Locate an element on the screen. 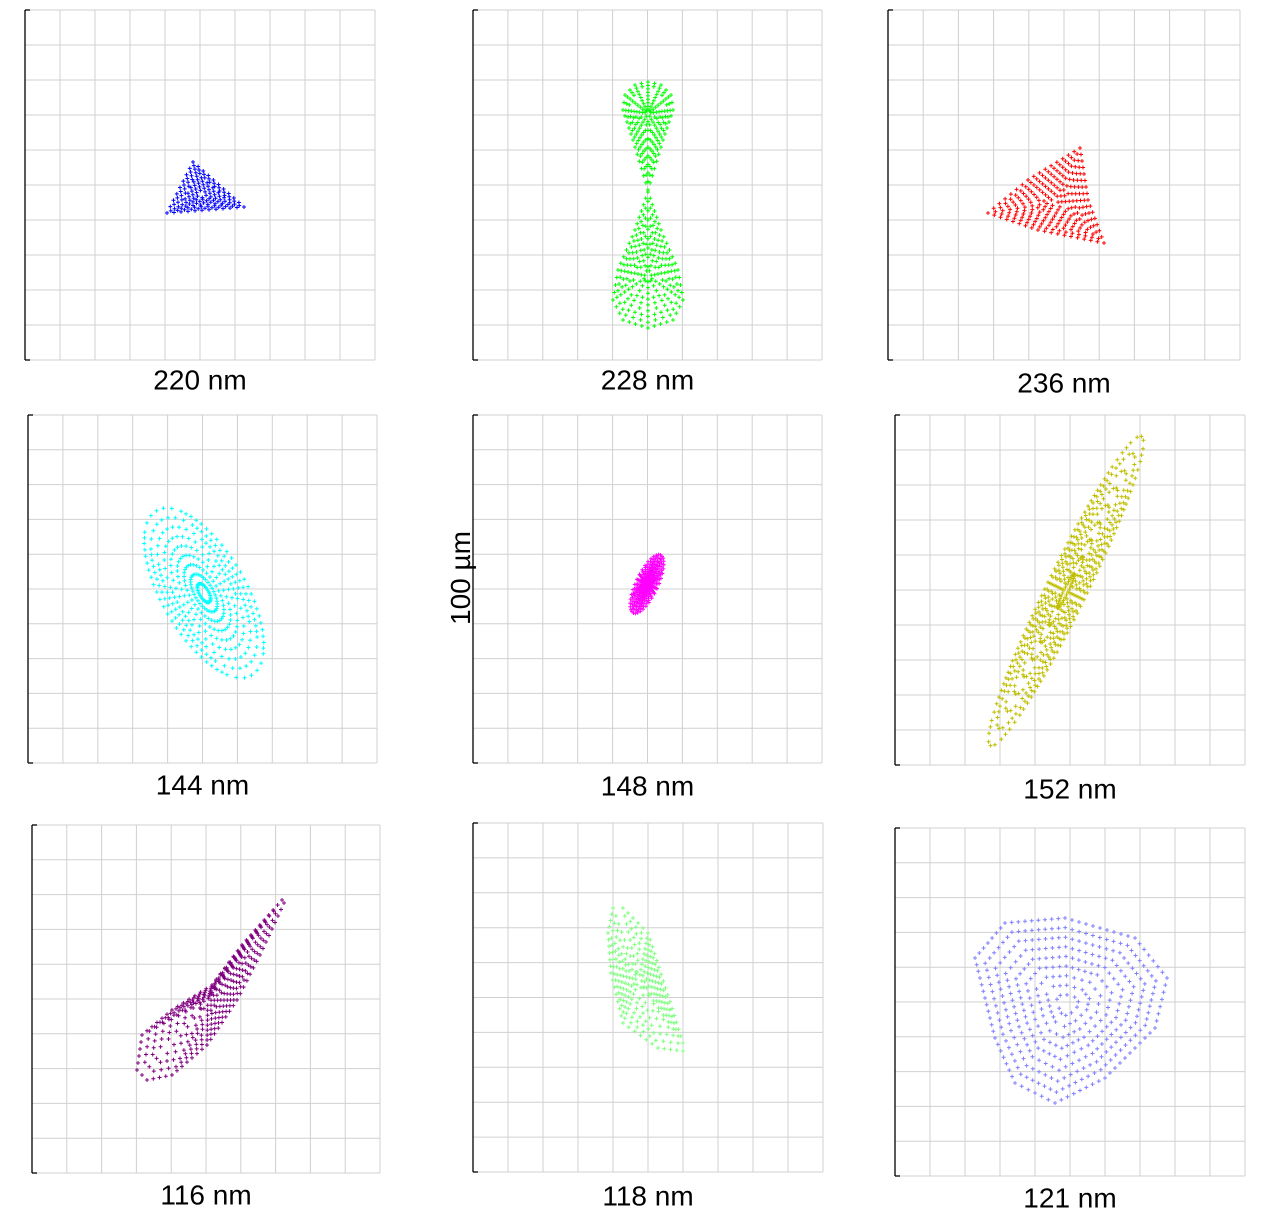 Image resolution: width=1261 pixels, height=1226 pixels. panel: 220 nm is located at coordinates (200, 202).